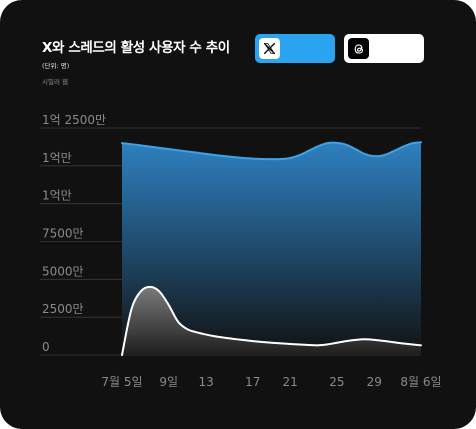  I want to click on x-tick-label: 21, so click(290, 382).